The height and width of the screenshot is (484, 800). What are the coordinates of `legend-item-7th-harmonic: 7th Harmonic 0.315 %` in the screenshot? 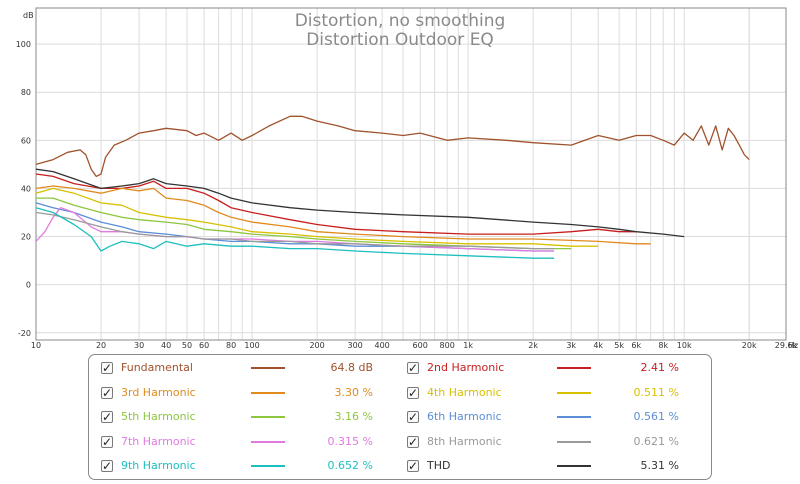 It's located at (251, 442).